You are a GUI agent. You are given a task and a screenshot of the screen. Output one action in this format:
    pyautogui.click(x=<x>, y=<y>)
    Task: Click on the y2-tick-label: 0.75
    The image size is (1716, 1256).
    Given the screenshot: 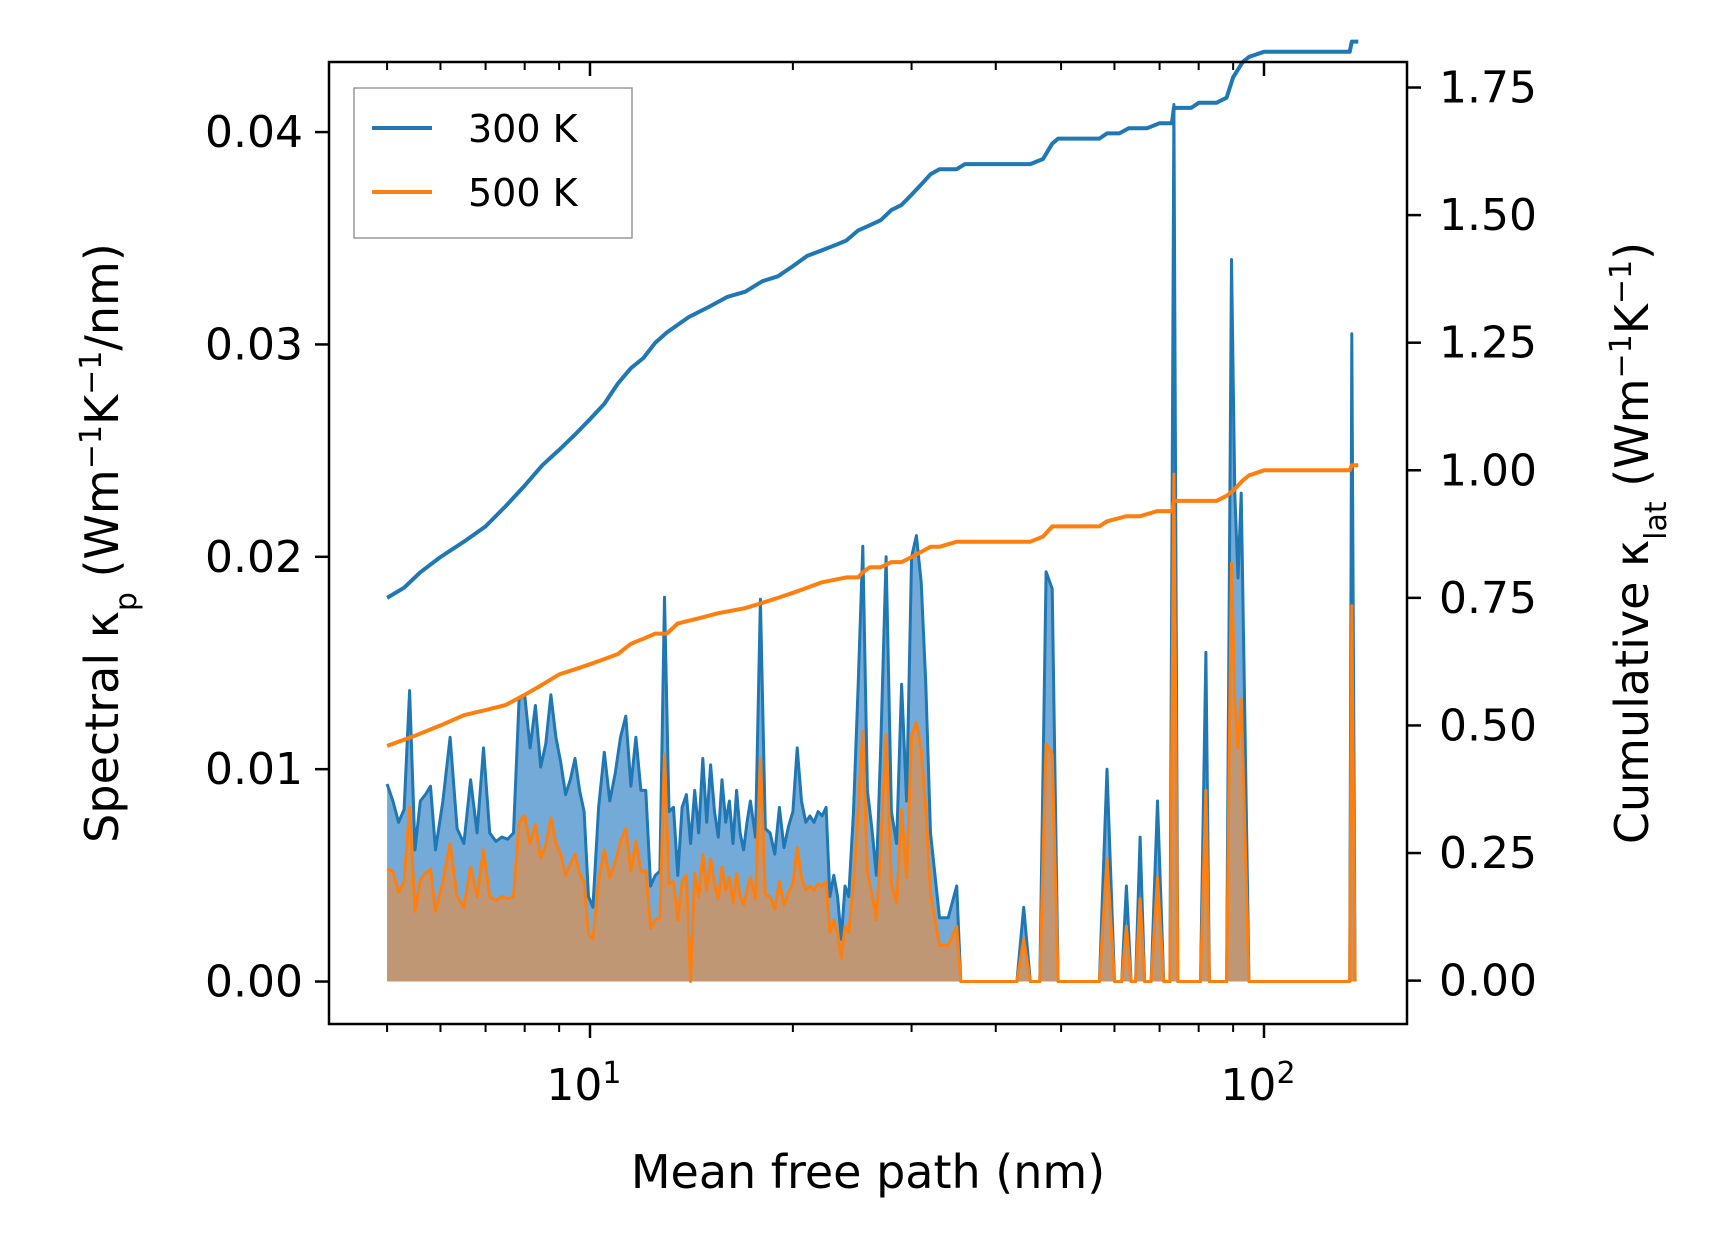 What is the action you would take?
    pyautogui.click(x=1488, y=598)
    